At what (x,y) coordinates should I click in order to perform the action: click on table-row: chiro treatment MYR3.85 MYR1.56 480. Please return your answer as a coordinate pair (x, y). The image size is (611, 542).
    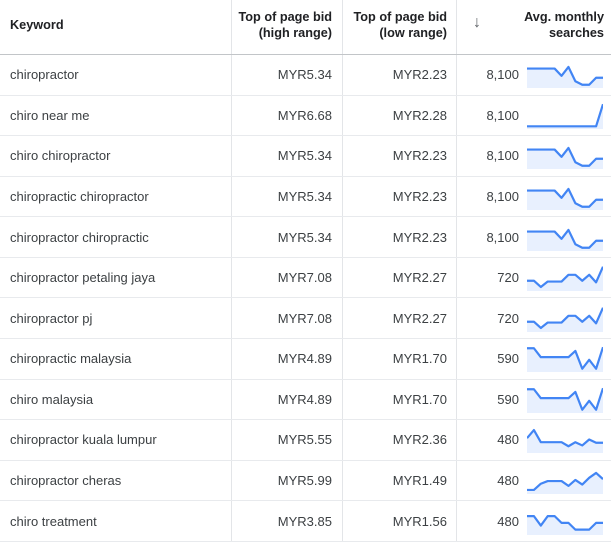
    Looking at the image, I should click on (305, 521).